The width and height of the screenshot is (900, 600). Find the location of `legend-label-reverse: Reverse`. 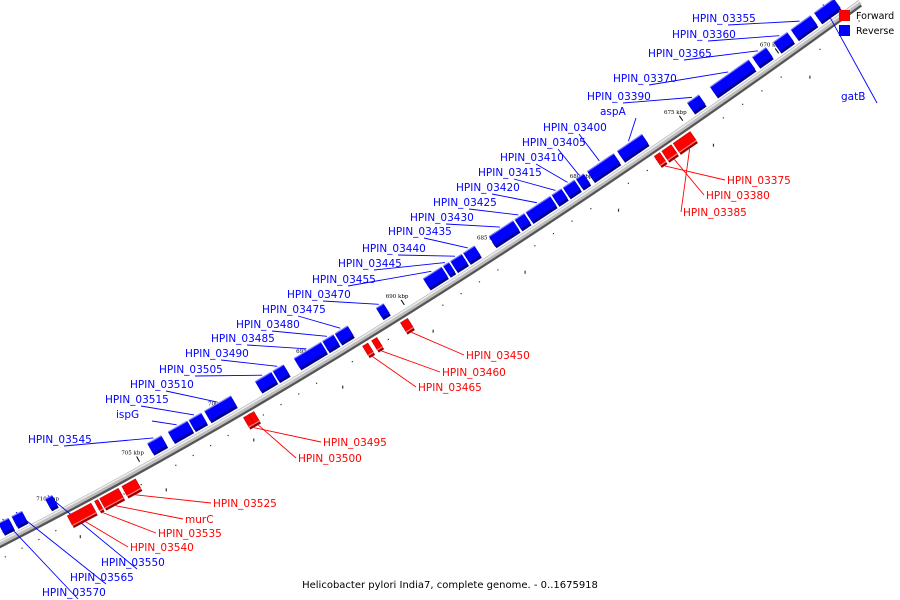

legend-label-reverse: Reverse is located at coordinates (875, 31).